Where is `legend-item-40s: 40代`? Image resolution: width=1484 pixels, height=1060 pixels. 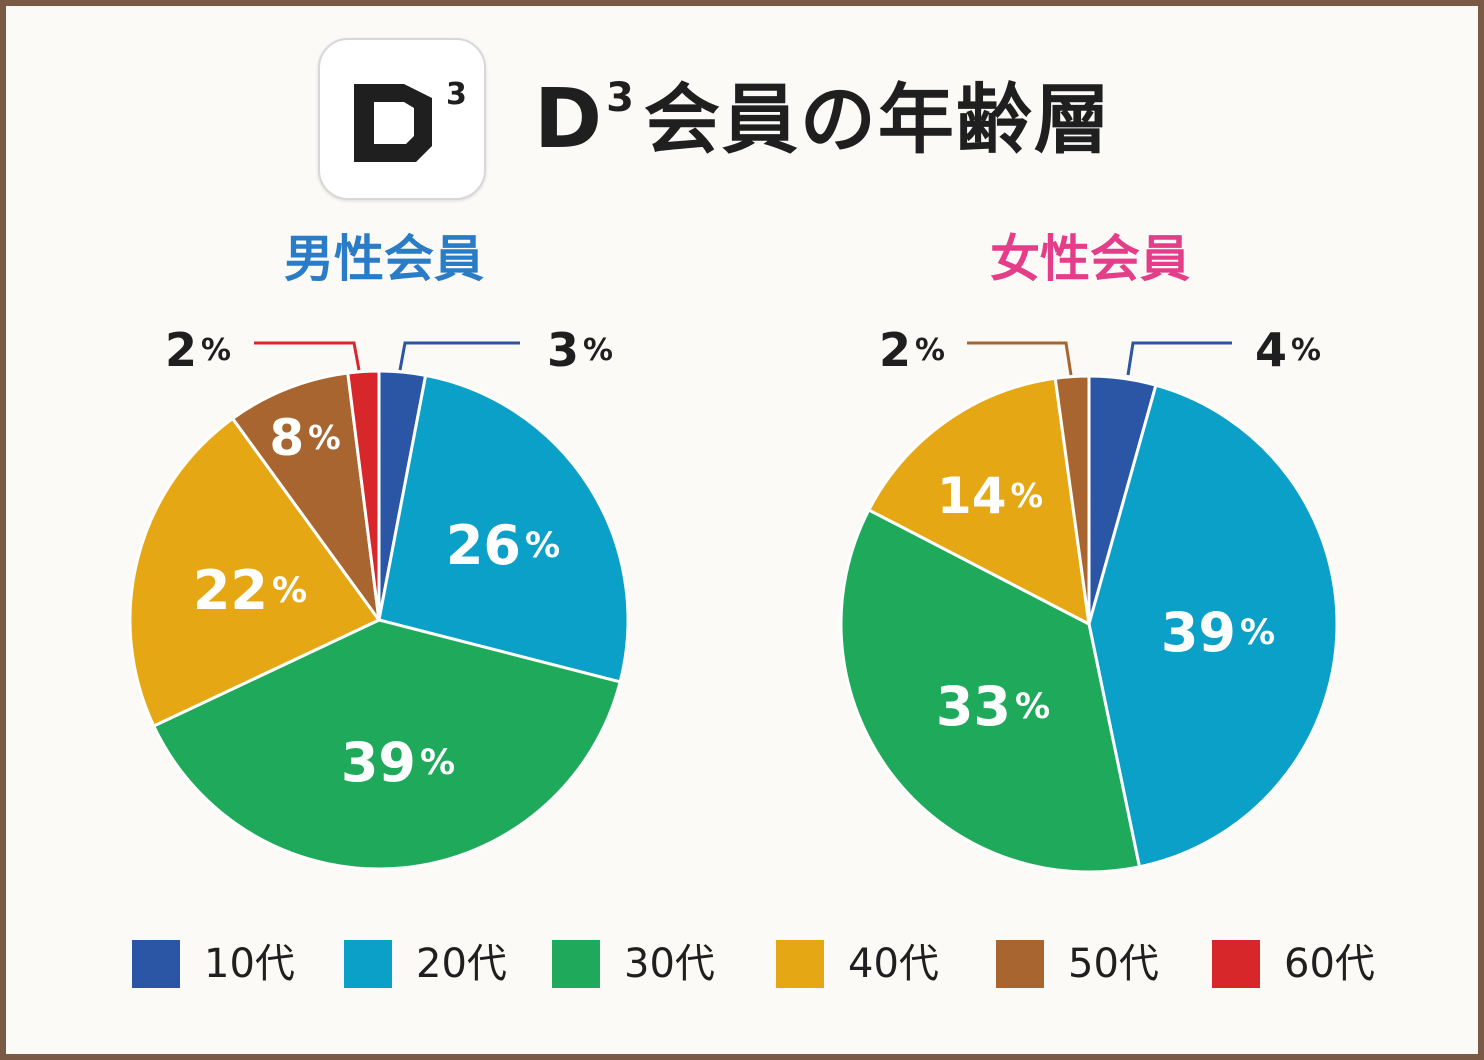
legend-item-40s: 40代 is located at coordinates (857, 964).